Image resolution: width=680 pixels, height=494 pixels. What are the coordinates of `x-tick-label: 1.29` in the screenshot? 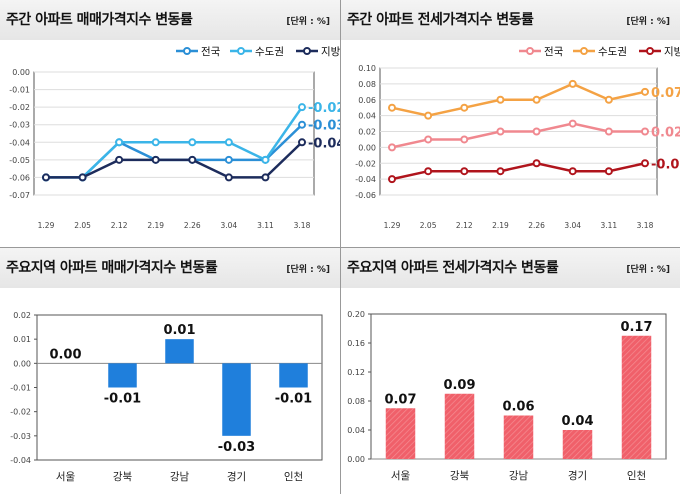 It's located at (392, 225).